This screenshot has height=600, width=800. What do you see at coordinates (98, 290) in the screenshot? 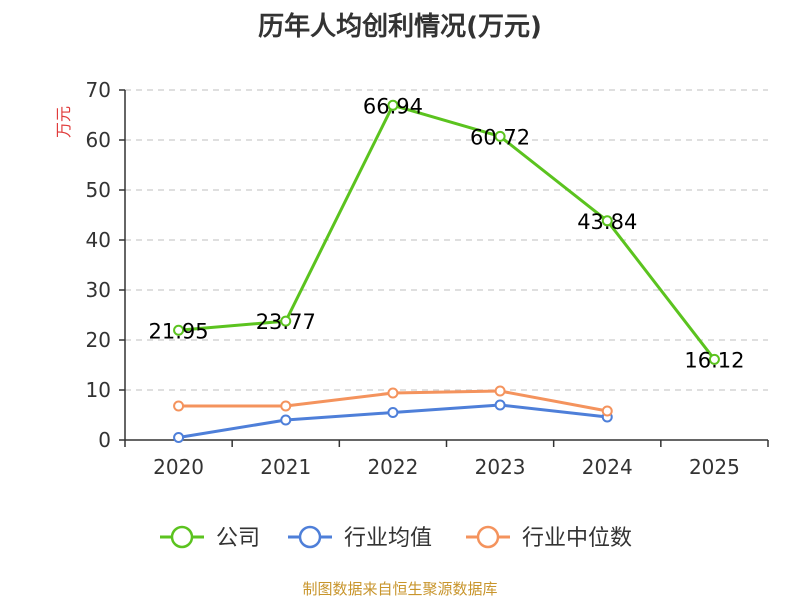
I see `y-tick-label: 30` at bounding box center [98, 290].